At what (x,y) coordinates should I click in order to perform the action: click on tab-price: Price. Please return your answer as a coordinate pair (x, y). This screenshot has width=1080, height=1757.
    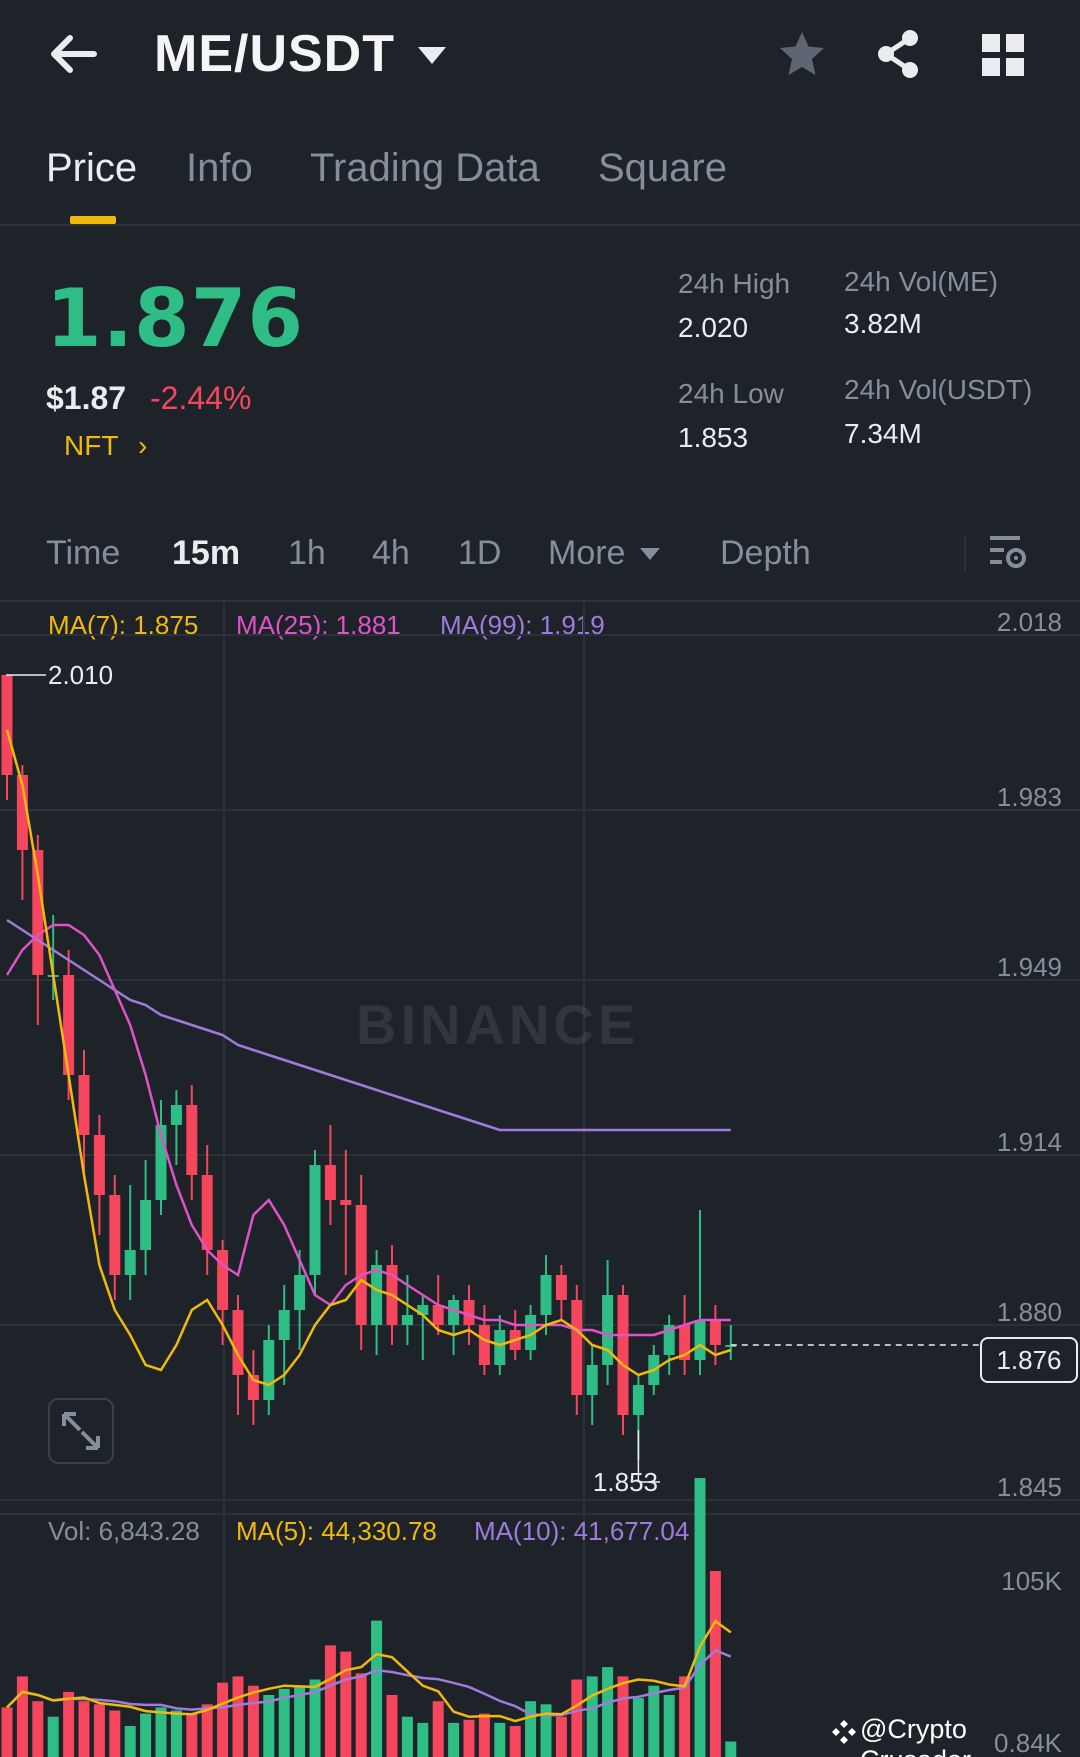
    Looking at the image, I should click on (92, 168).